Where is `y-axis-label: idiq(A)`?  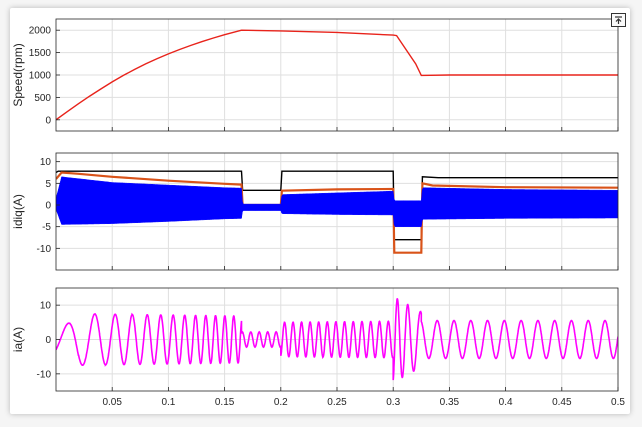
y-axis-label: idiq(A) is located at coordinates (18, 211).